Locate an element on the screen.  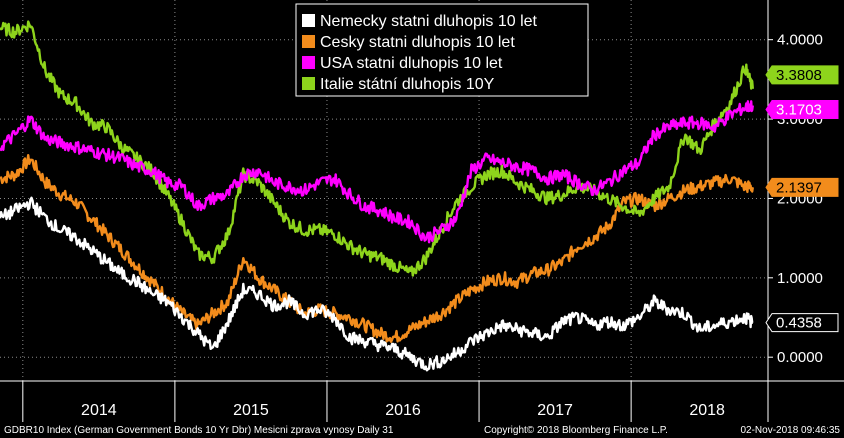
y-tick-label-3: 1.0000 is located at coordinates (800, 278).